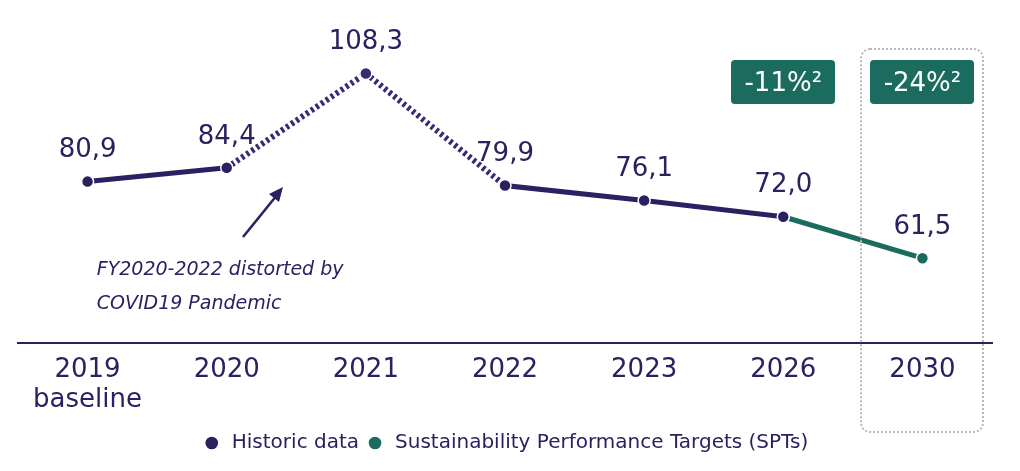 Image resolution: width=1020 pixels, height=471 pixels. Describe the element at coordinates (602, 441) in the screenshot. I see `legend-label: Sustainability Performance Targets (SPTs)` at that location.